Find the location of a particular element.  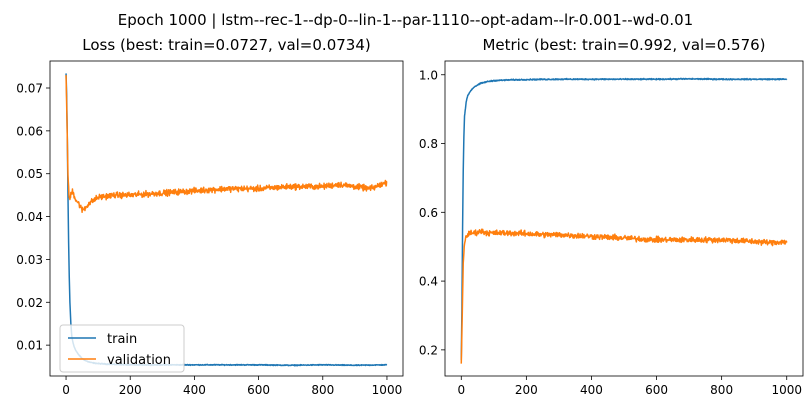

y-tick-label: 0.8 is located at coordinates (428, 144).